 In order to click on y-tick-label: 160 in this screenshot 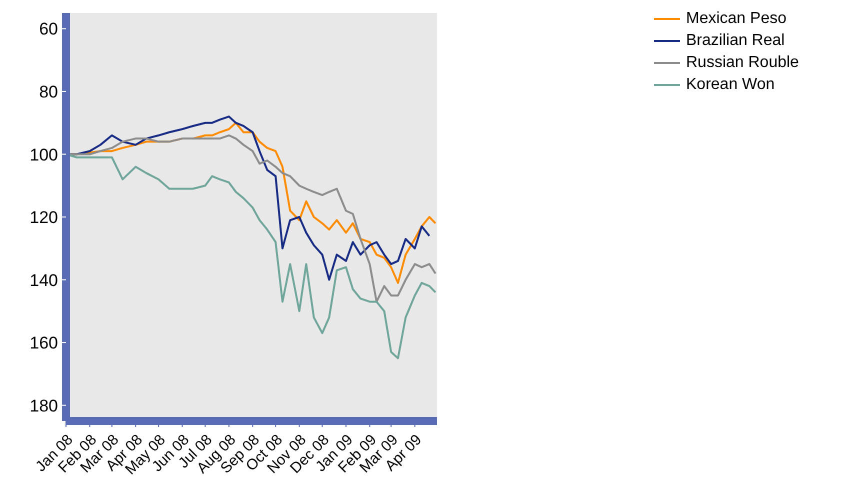, I will do `click(44, 343)`.